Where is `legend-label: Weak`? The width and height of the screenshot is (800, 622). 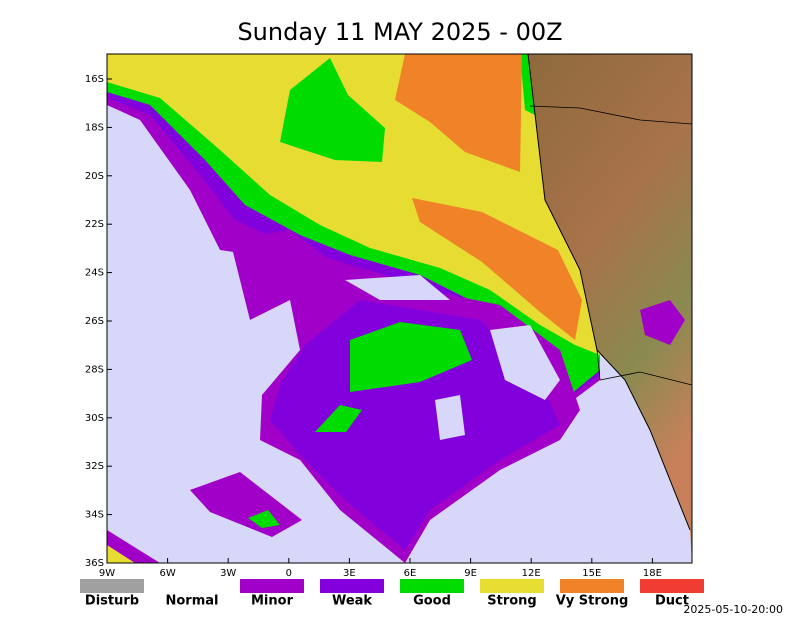
legend-label: Weak is located at coordinates (352, 601).